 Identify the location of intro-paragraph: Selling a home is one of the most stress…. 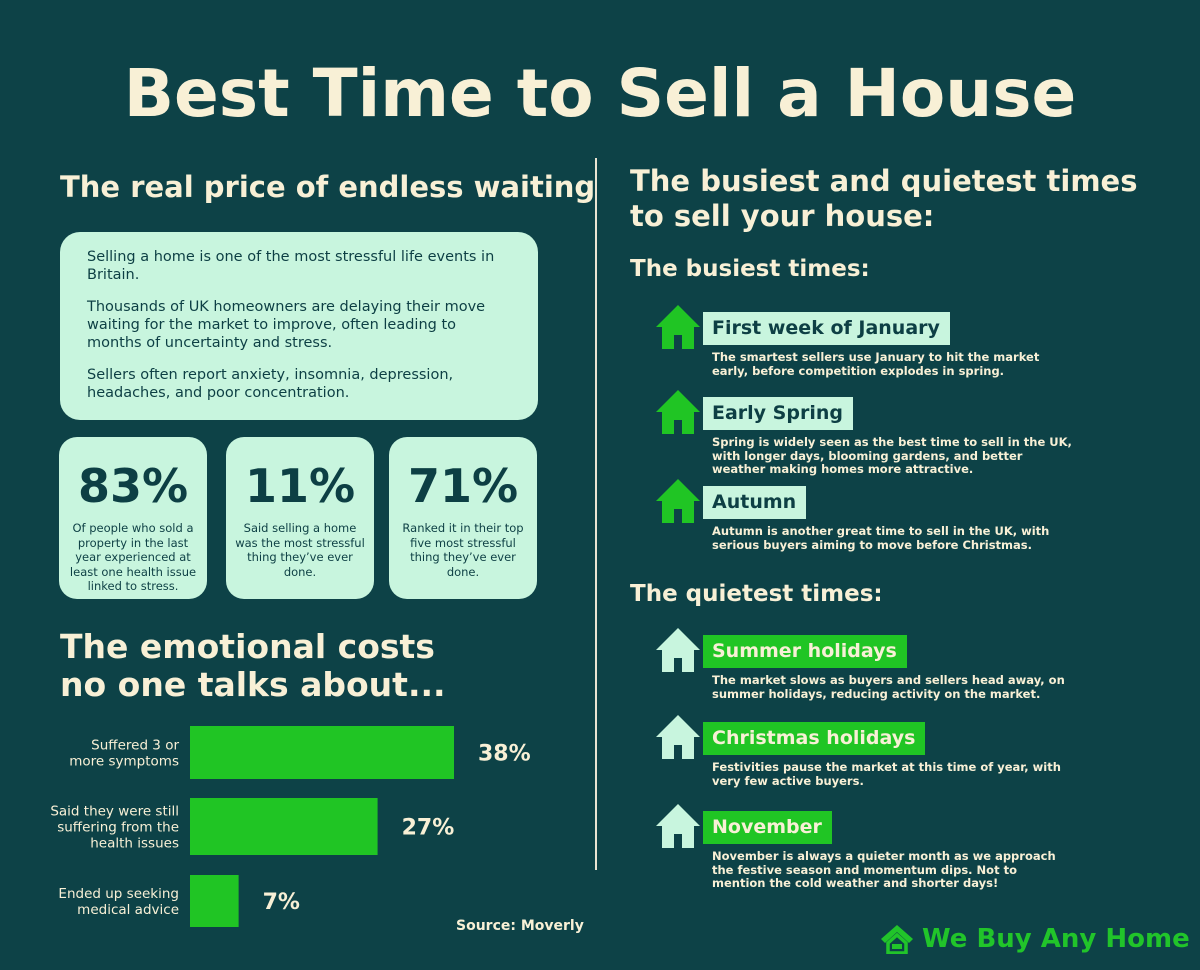
(291, 266).